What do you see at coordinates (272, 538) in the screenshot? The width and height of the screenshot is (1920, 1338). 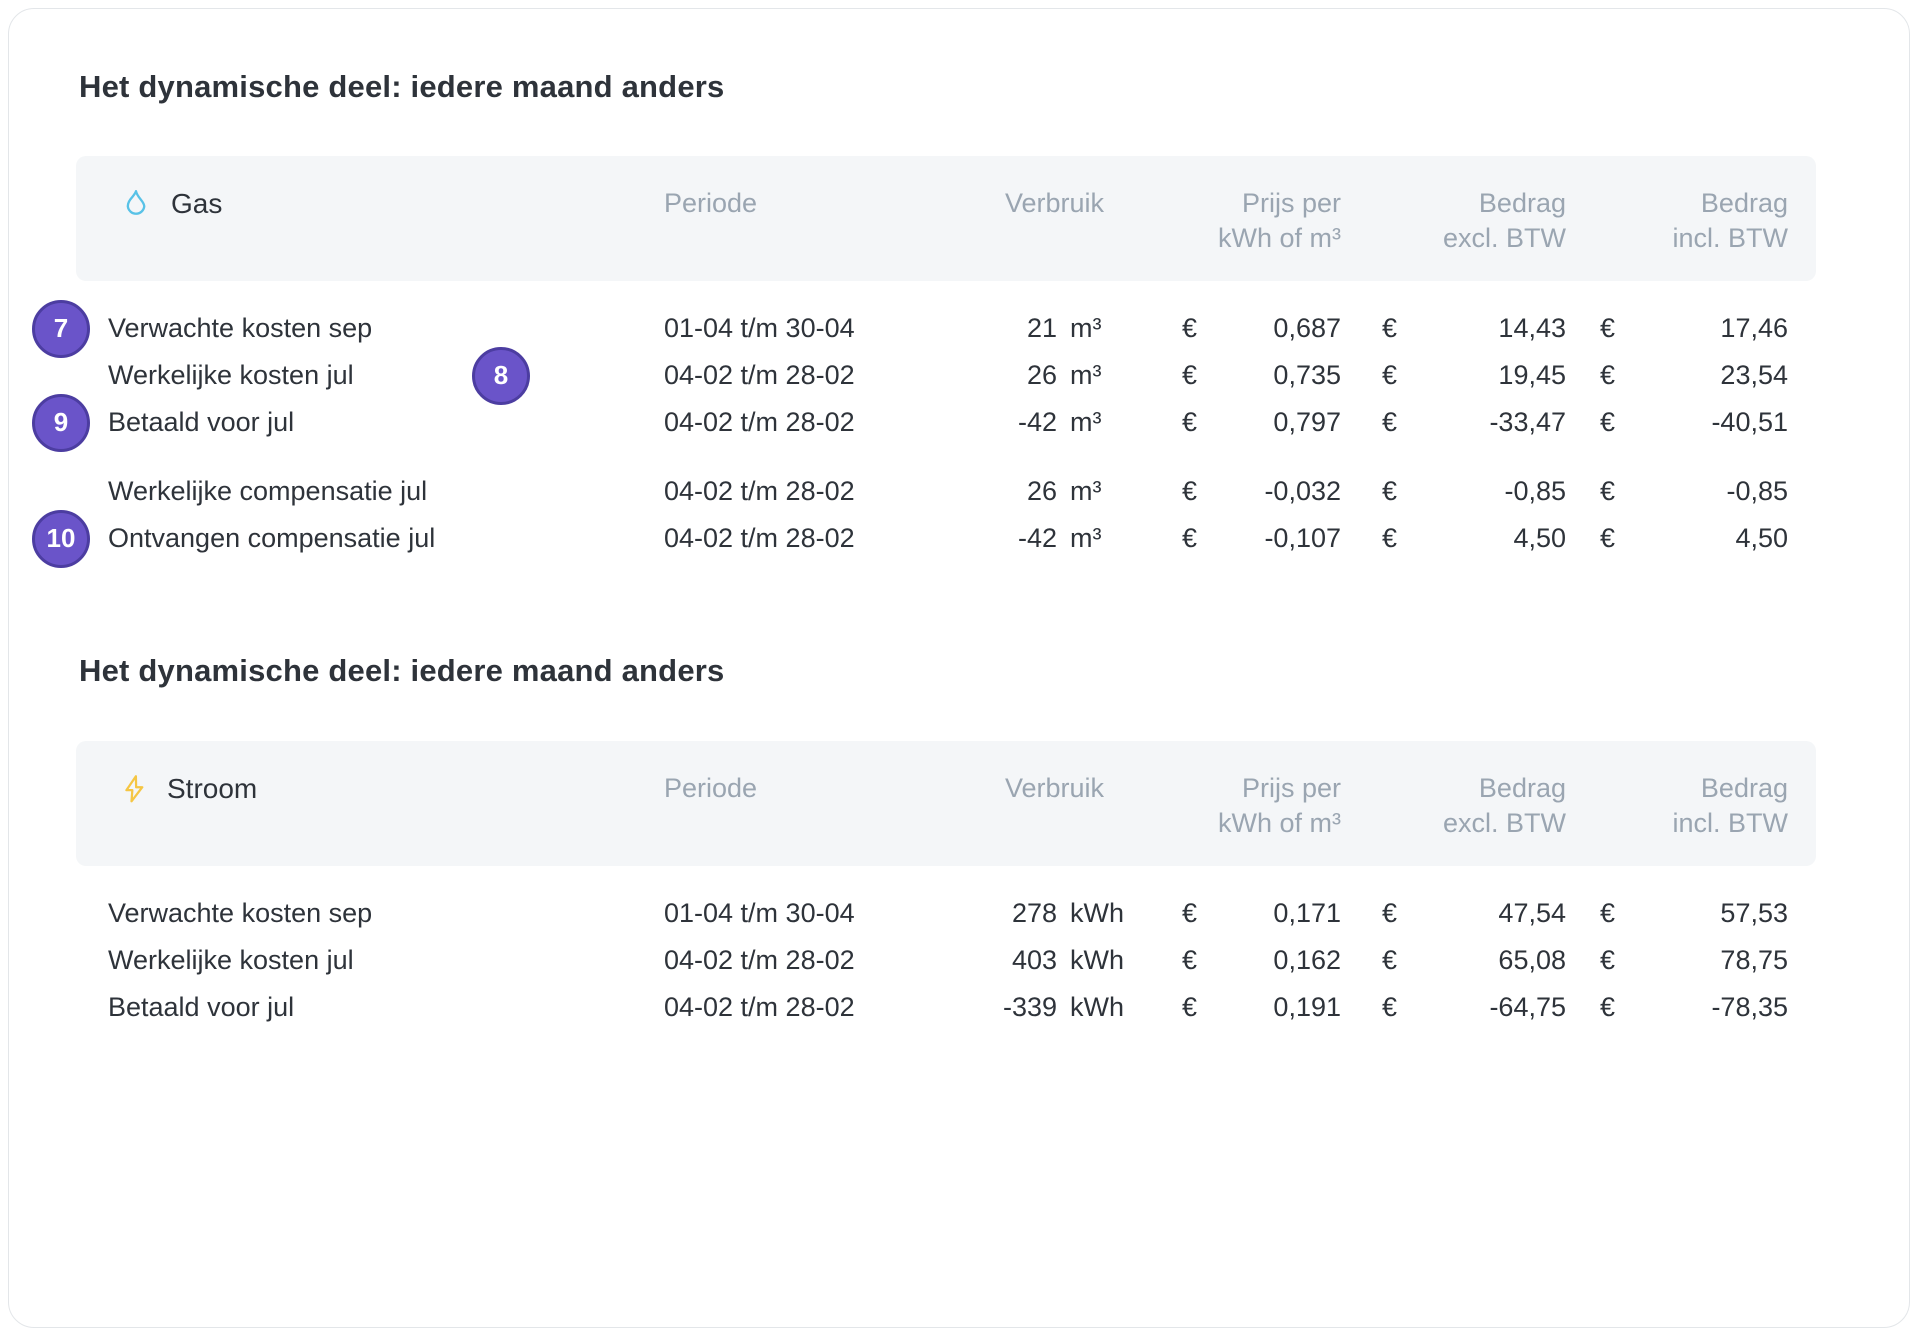 I see `row-label: Ontvangen compensatie jul` at bounding box center [272, 538].